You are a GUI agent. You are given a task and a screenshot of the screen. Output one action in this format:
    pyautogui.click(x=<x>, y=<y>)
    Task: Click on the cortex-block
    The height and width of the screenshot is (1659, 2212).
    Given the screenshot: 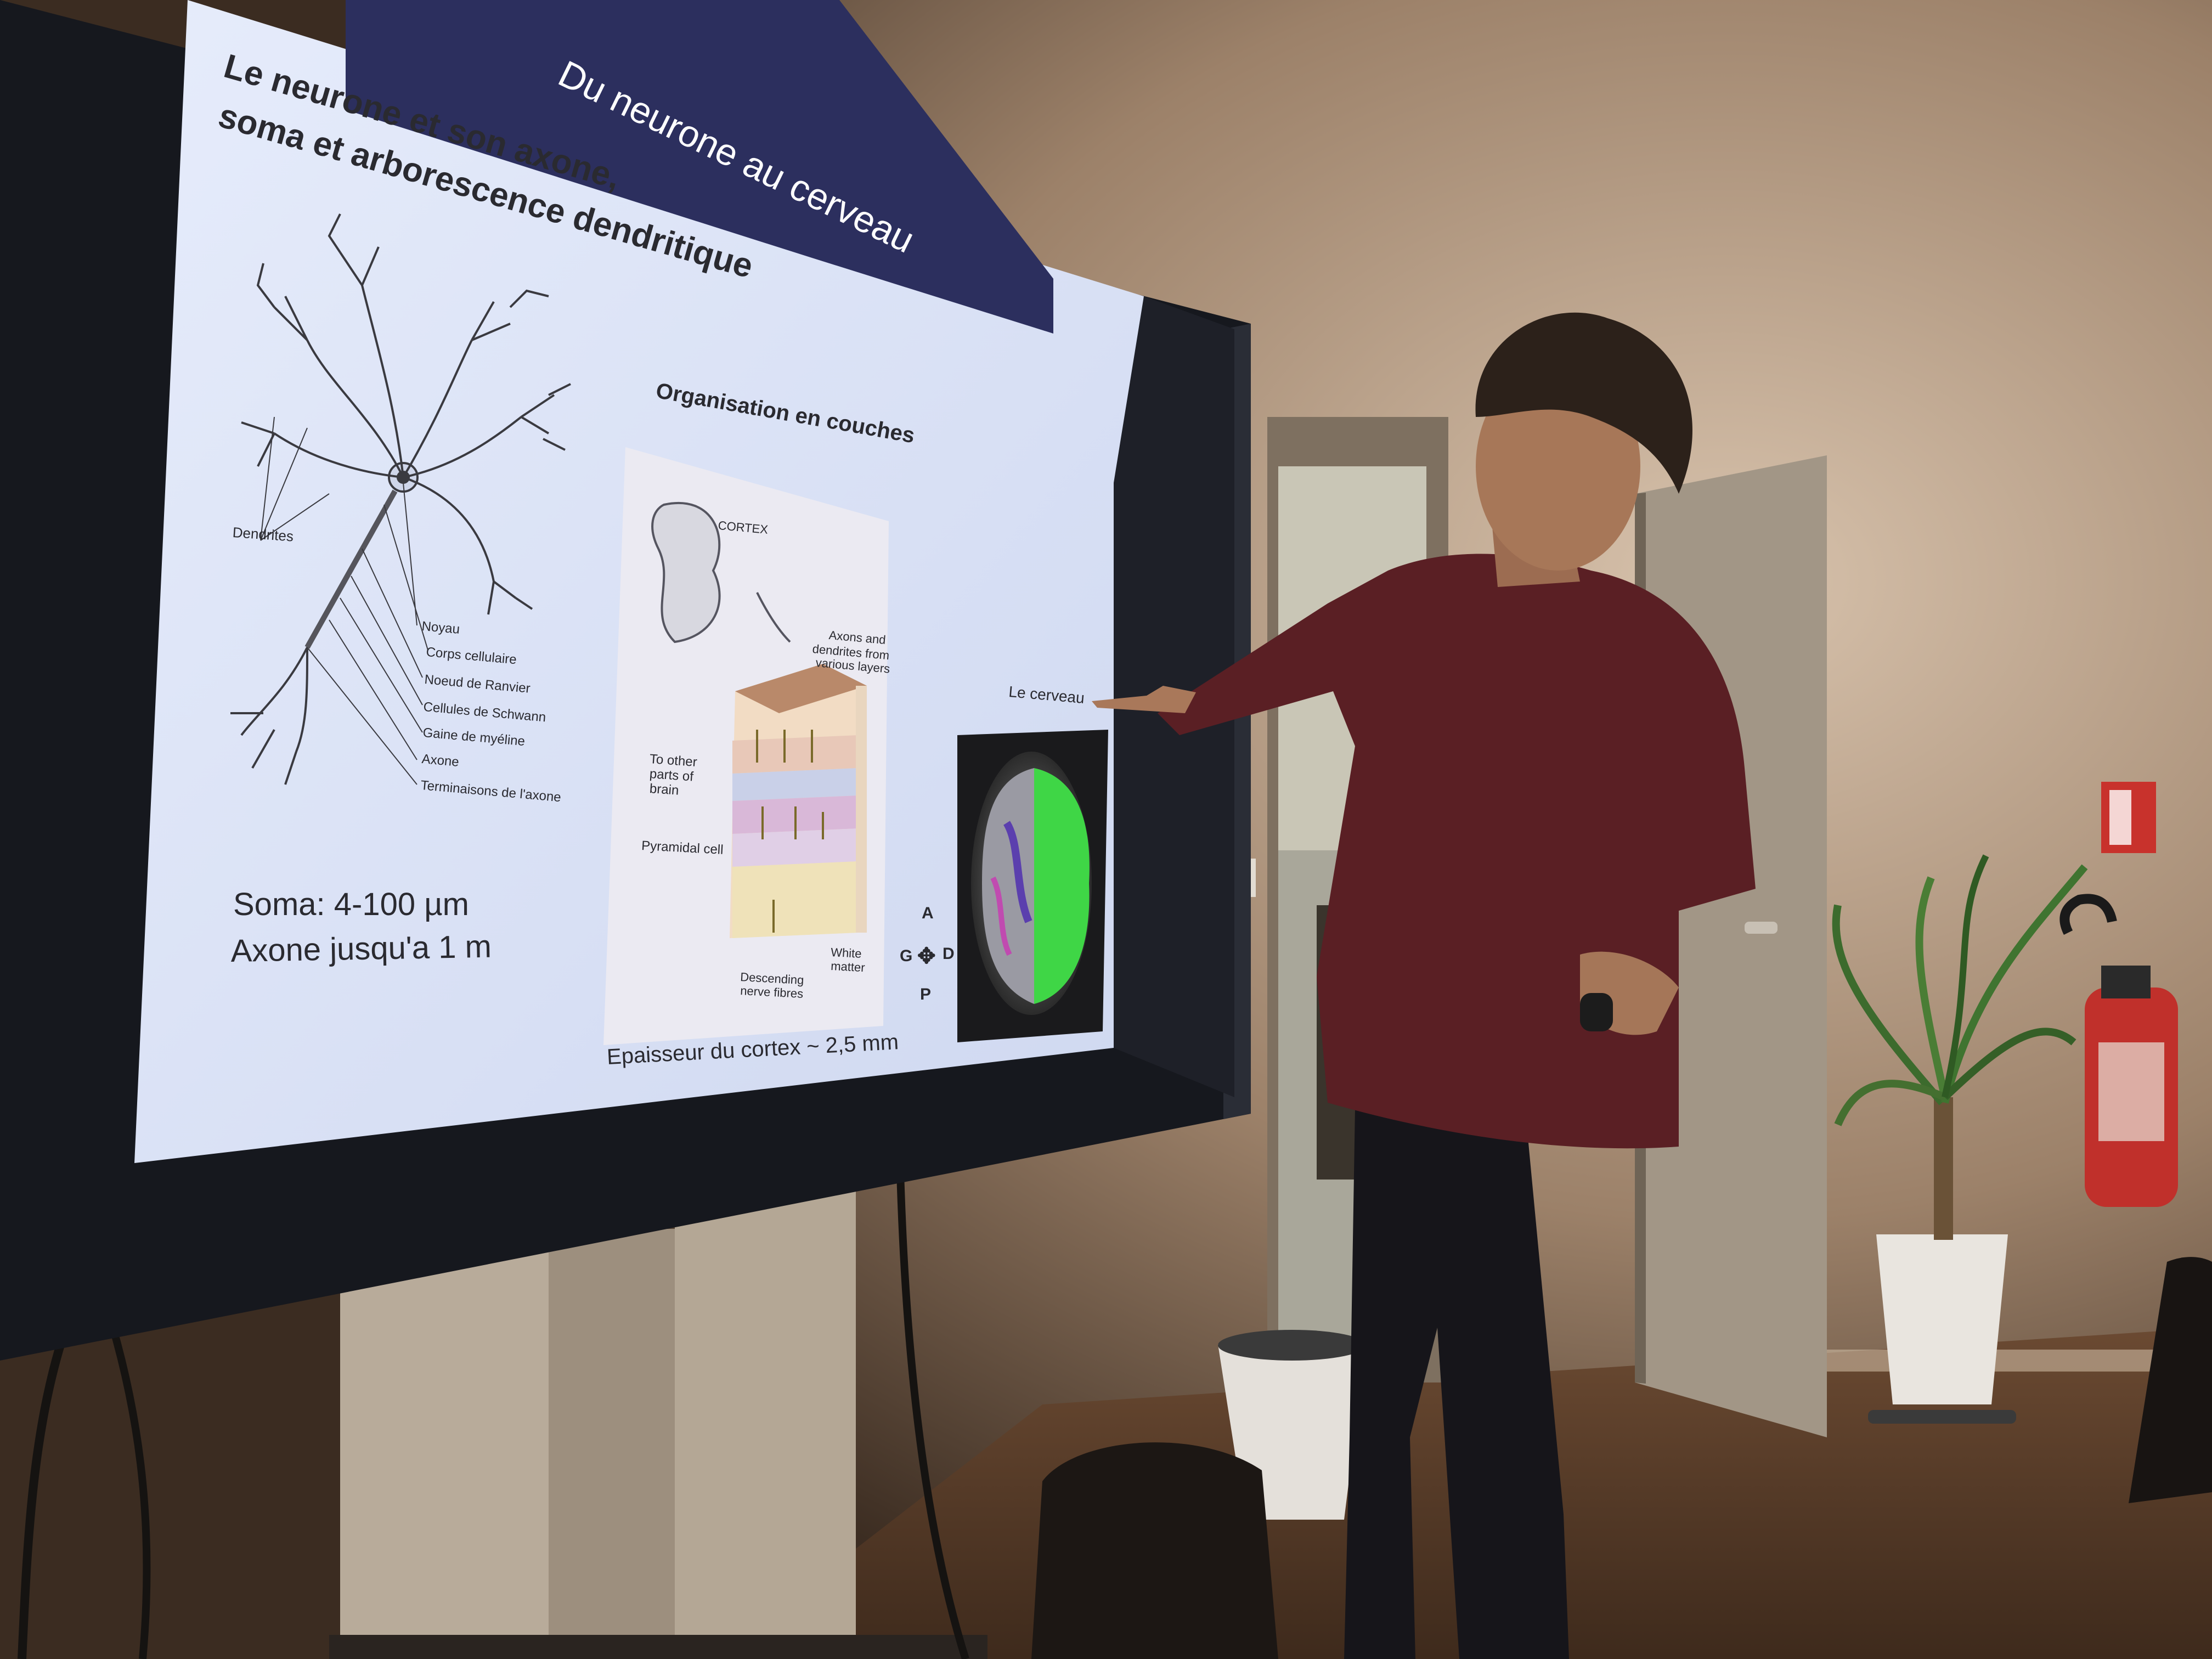 What is the action you would take?
    pyautogui.click(x=799, y=801)
    